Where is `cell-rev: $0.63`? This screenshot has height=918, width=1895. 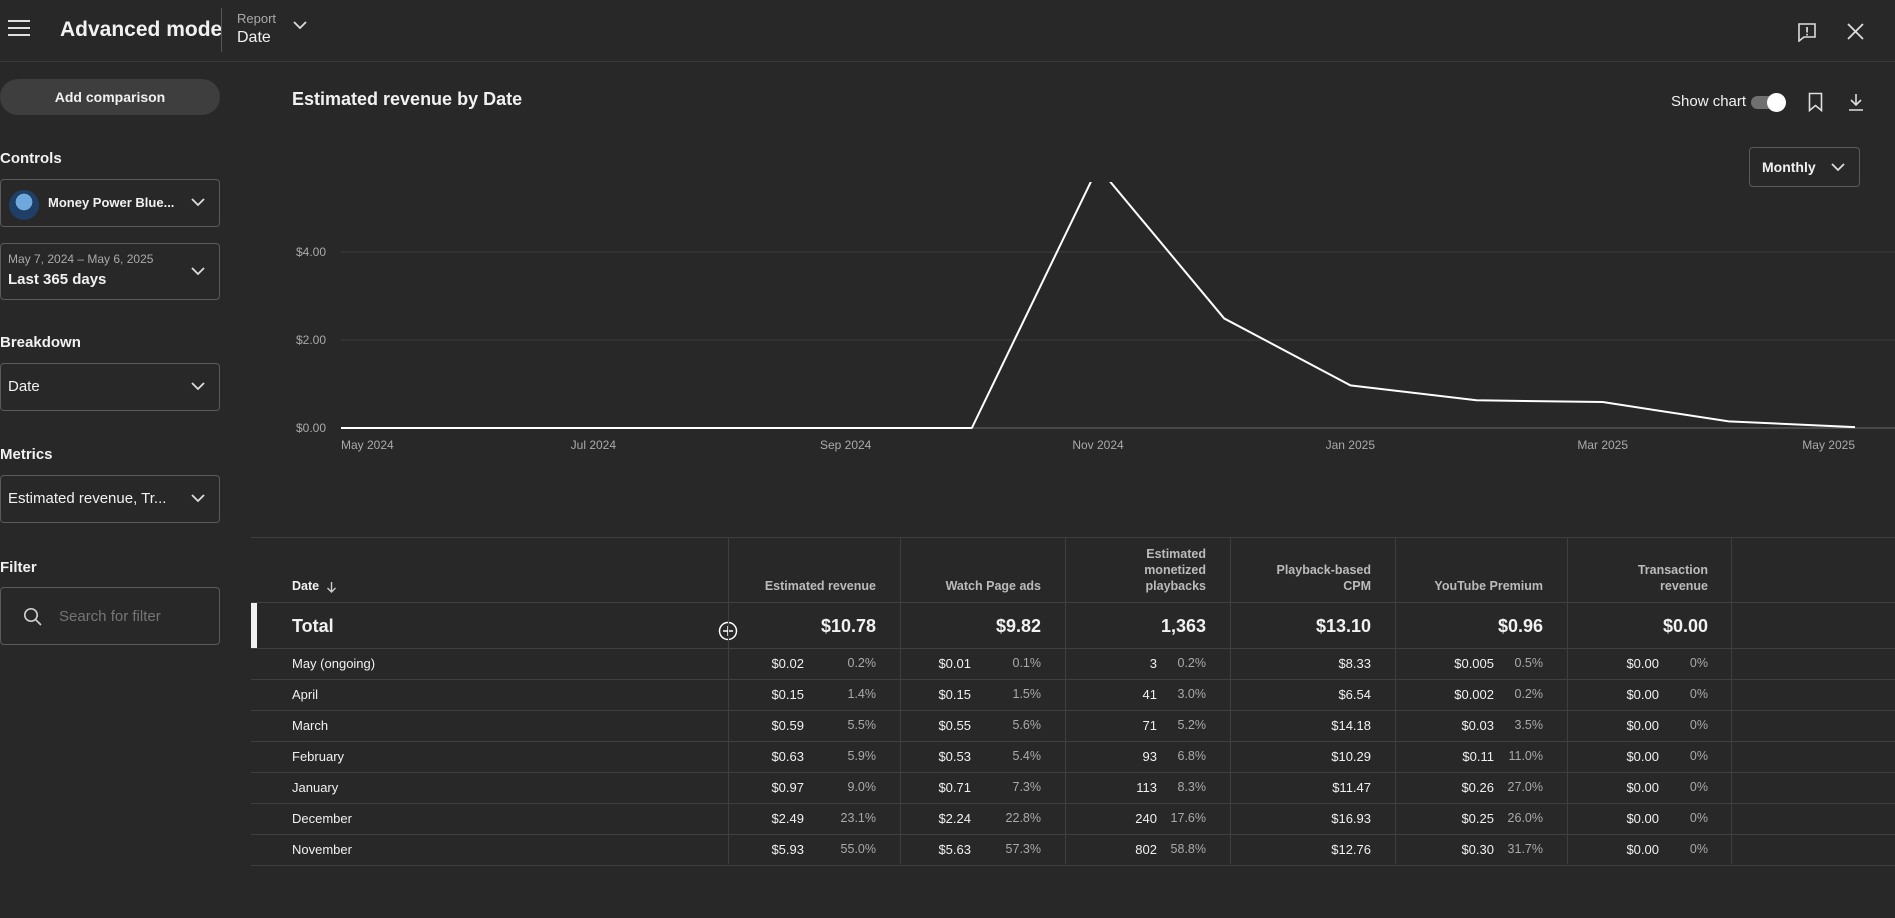 cell-rev: $0.63 is located at coordinates (787, 756).